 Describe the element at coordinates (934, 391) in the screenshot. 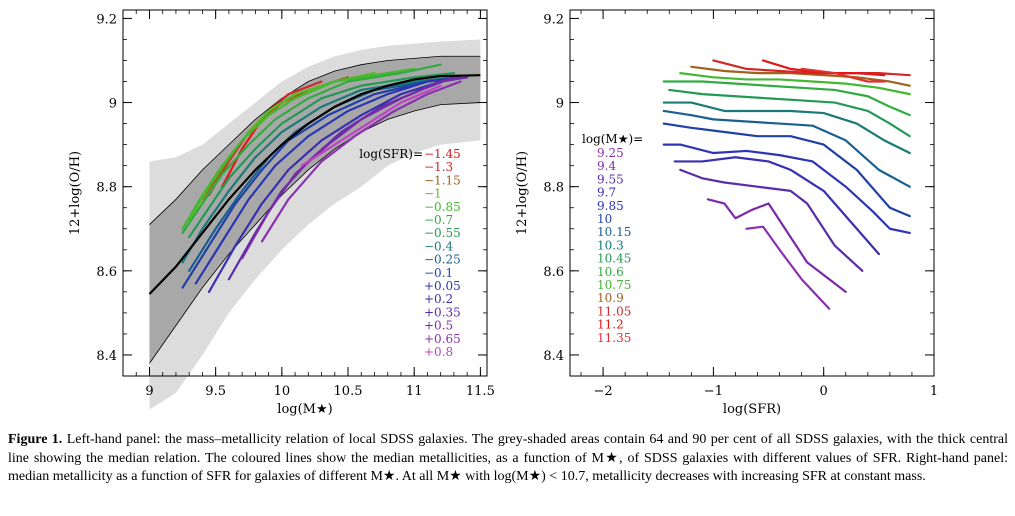

I see `right-x-tick-label: 1` at that location.